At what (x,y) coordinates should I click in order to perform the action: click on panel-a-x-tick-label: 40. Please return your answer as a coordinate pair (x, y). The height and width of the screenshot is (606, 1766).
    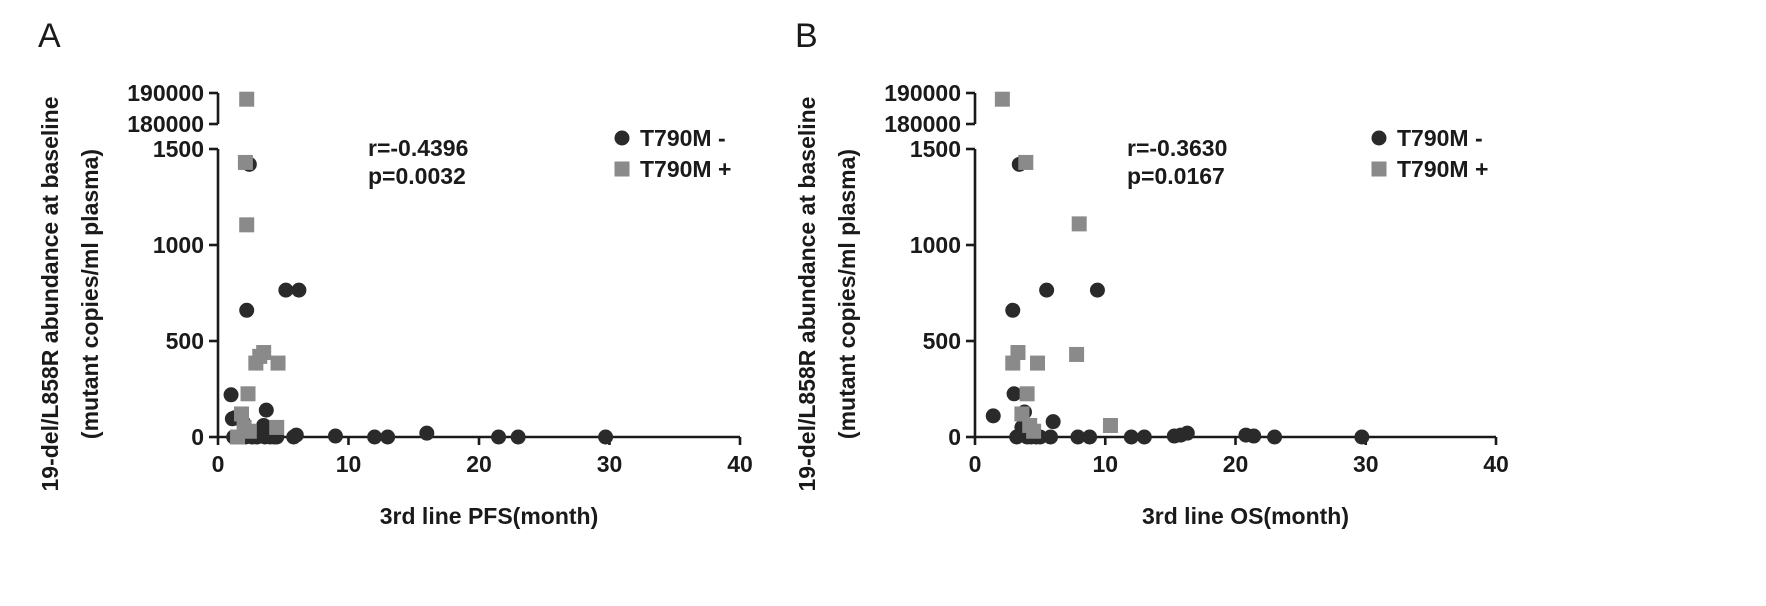
    Looking at the image, I should click on (740, 464).